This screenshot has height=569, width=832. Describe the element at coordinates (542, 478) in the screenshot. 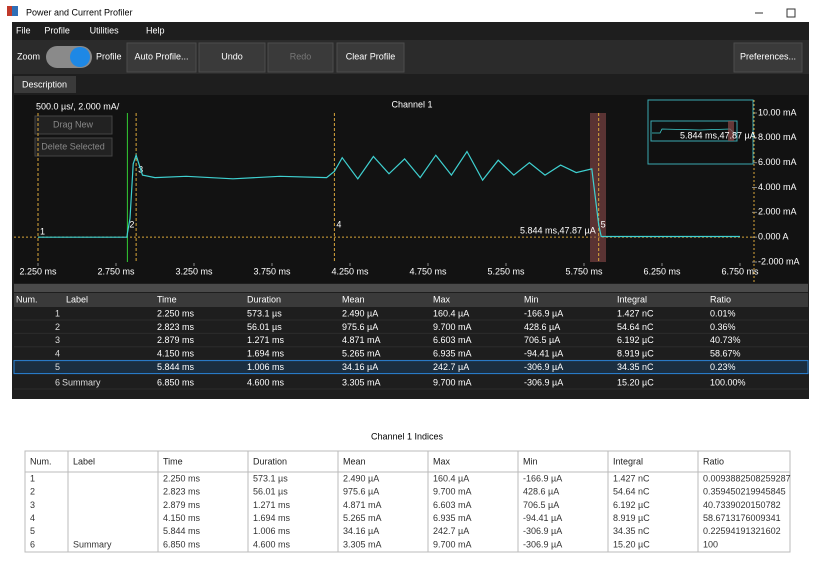

I see `indices-cell: -166.9 µA` at that location.